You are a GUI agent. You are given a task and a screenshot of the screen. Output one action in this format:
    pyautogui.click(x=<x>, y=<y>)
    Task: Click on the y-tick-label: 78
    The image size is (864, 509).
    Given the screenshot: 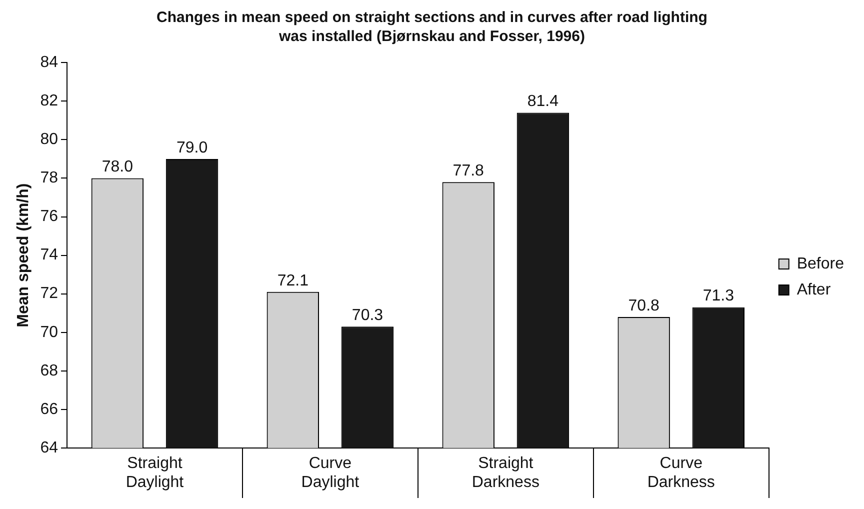 What is the action you would take?
    pyautogui.click(x=49, y=178)
    